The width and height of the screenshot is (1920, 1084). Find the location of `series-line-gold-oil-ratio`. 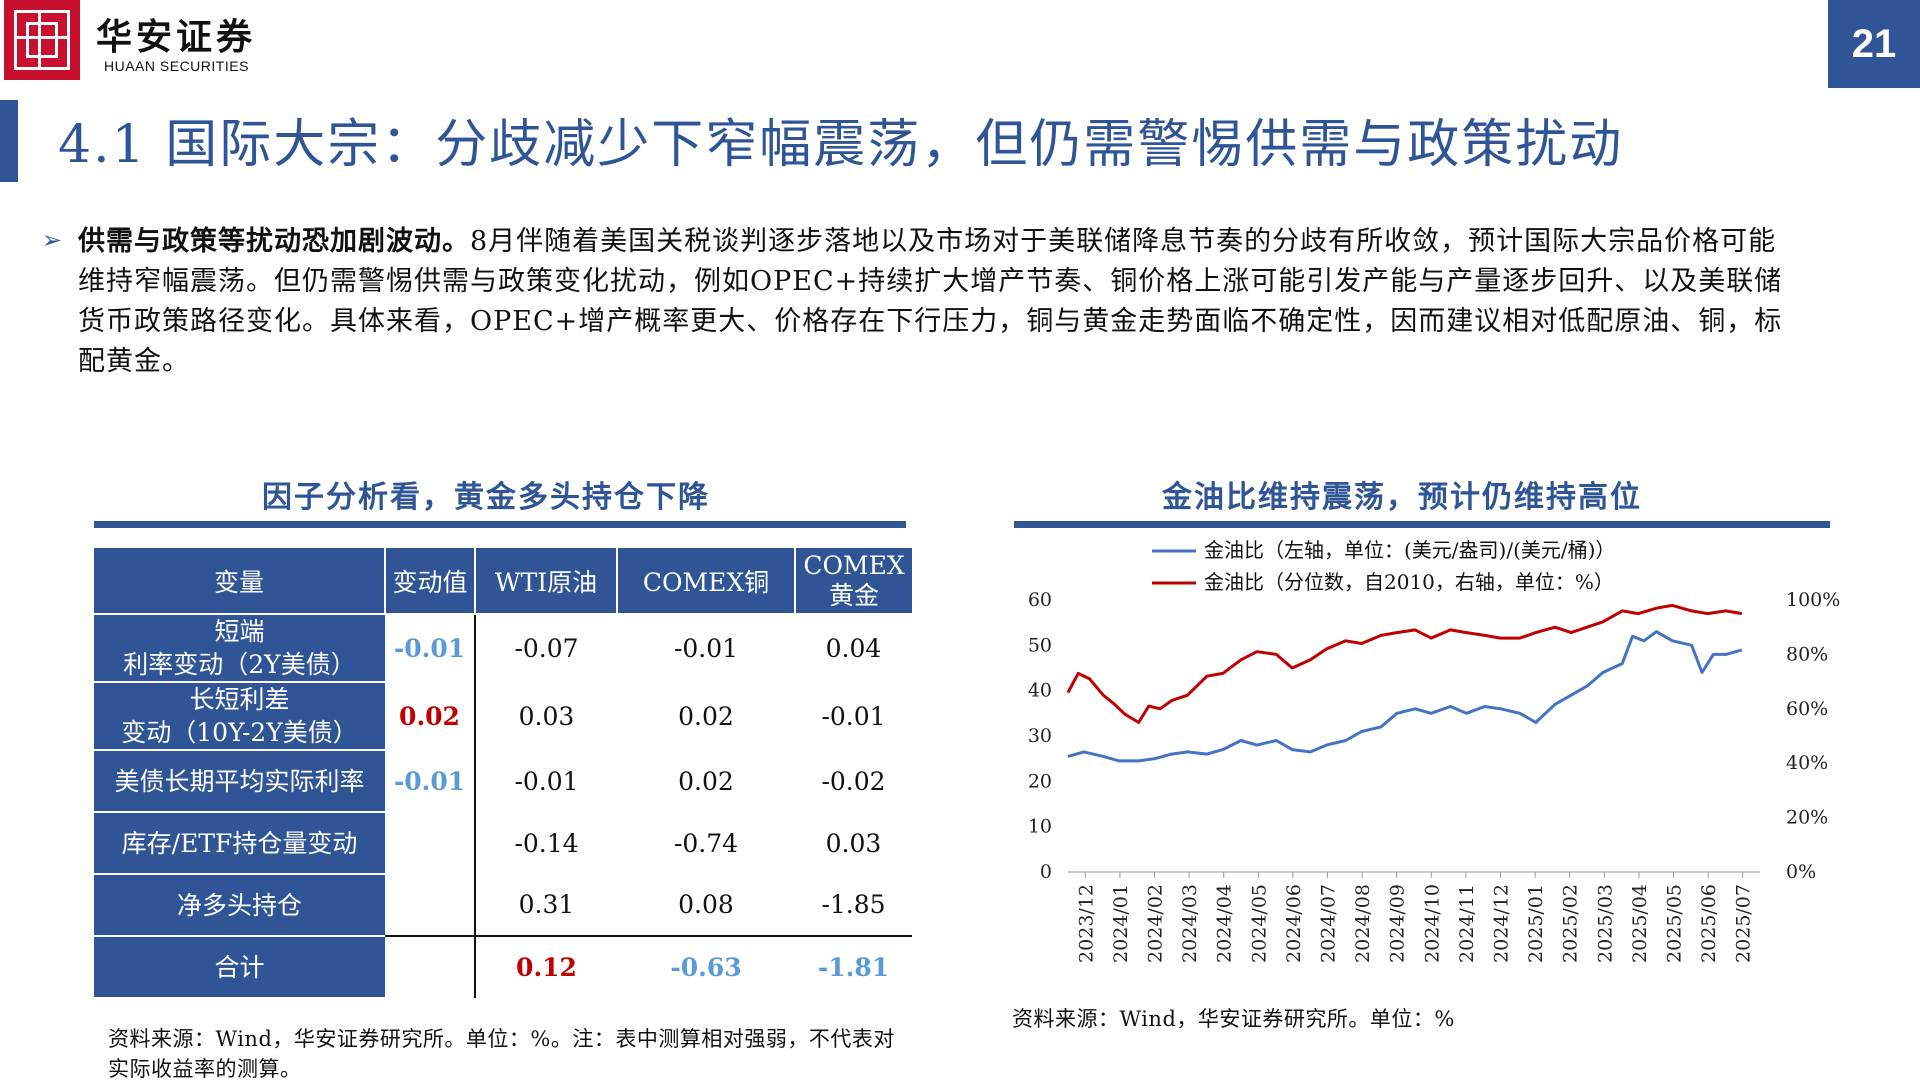

series-line-gold-oil-ratio is located at coordinates (1405, 696).